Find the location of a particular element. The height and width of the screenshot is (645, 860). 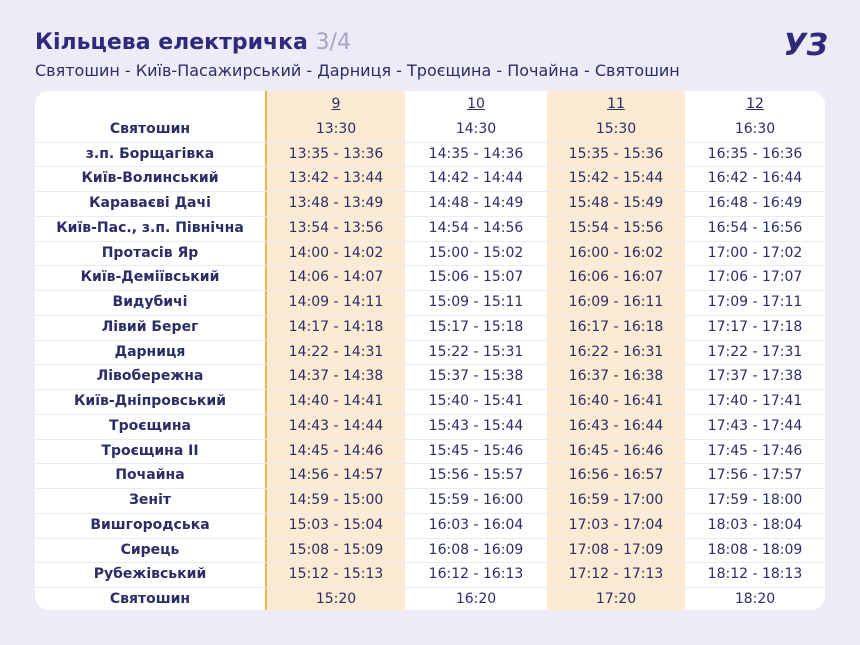

station: Київ-Пас., з.п. Північна is located at coordinates (150, 227).